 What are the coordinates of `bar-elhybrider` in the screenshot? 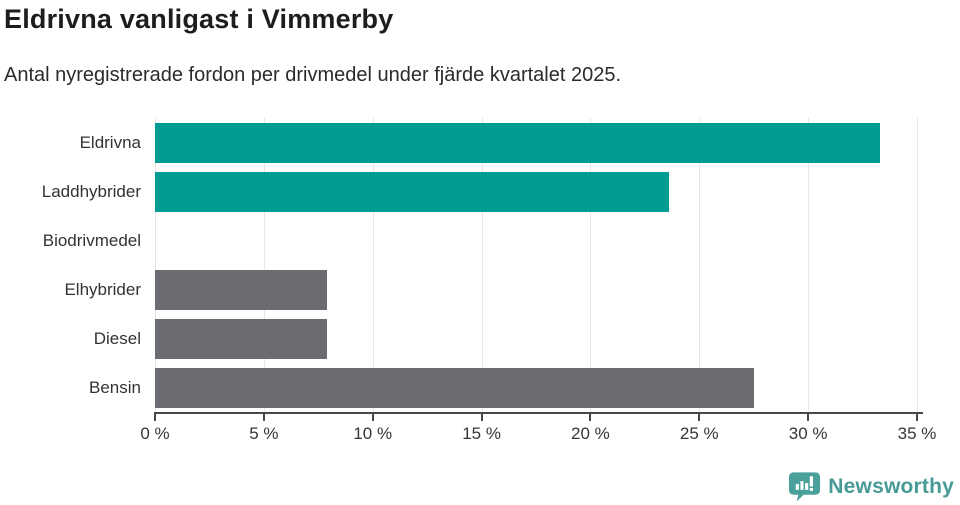 It's located at (241, 290).